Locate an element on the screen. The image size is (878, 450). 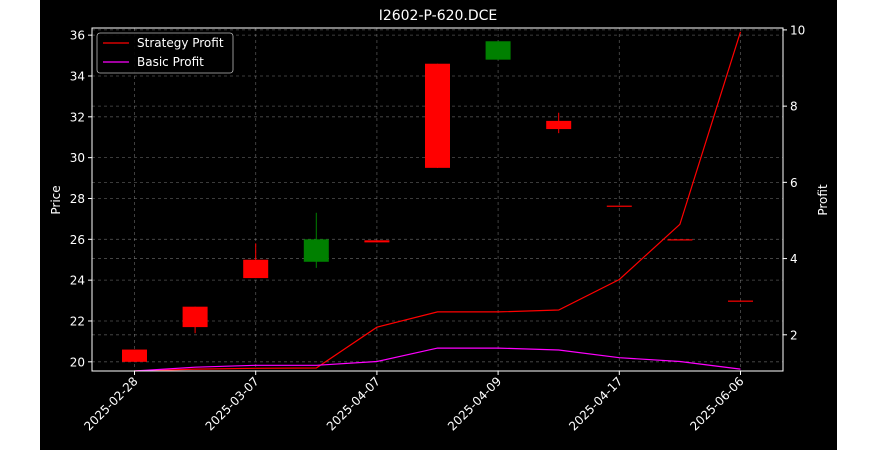
left-tick-label-30: 30 is located at coordinates (77, 158).